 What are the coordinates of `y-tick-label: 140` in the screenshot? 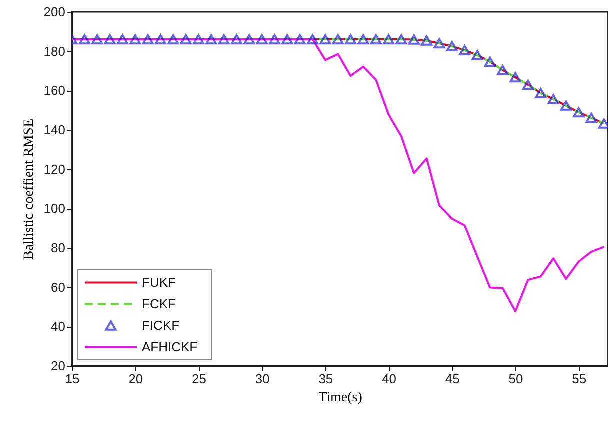 It's located at (55, 130).